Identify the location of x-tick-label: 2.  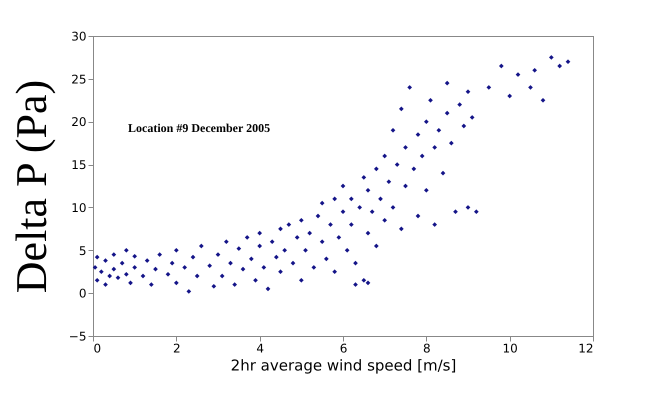
(177, 349).